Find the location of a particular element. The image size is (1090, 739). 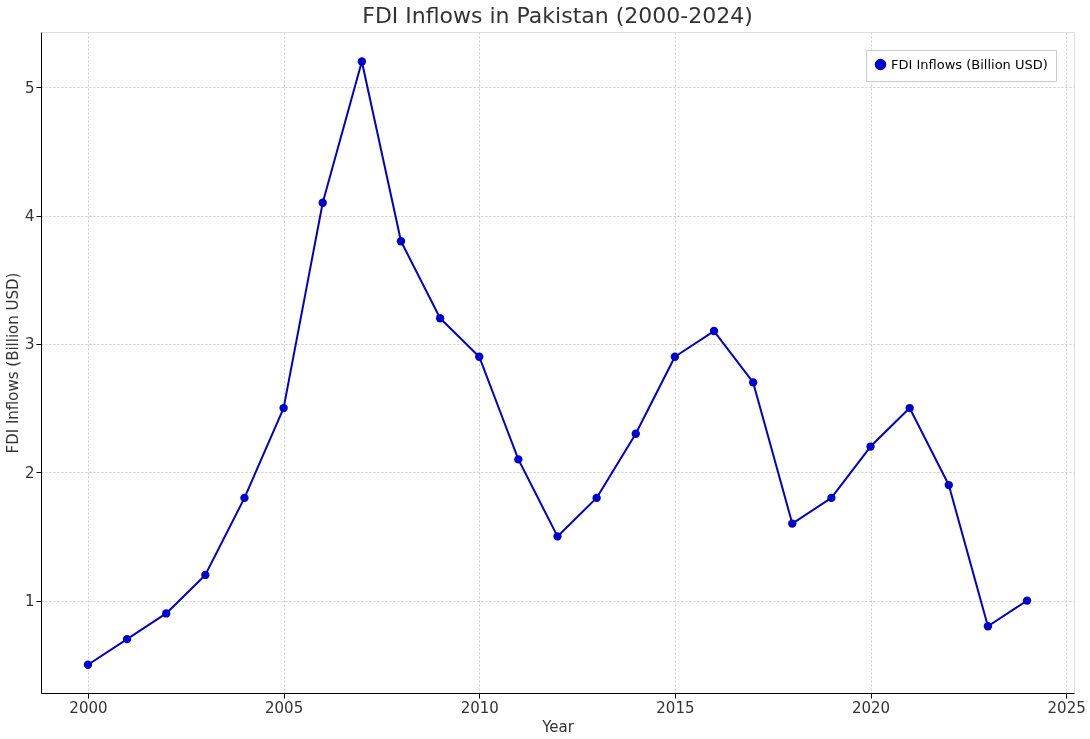

legend-label: FDI Inflows (Billion USD) is located at coordinates (969, 64).